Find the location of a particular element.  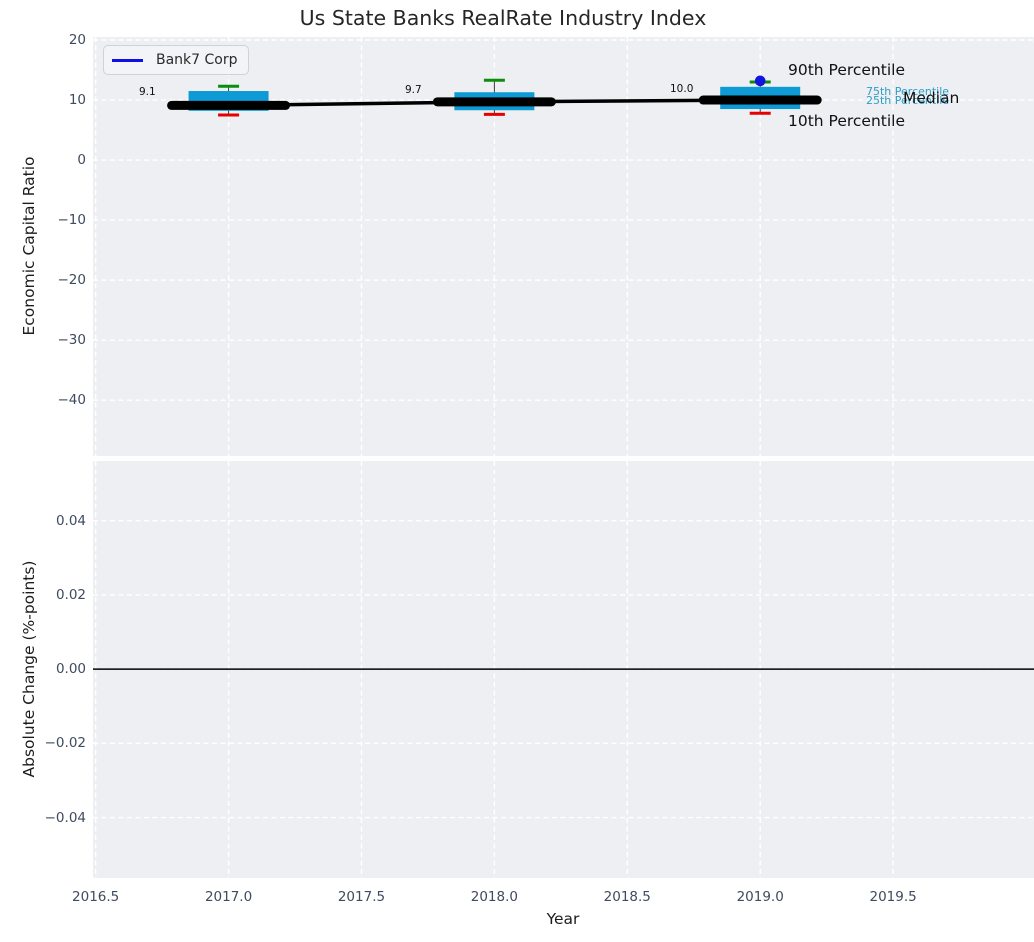

annotation-75th-percentile: 75th Percentile is located at coordinates (908, 91).